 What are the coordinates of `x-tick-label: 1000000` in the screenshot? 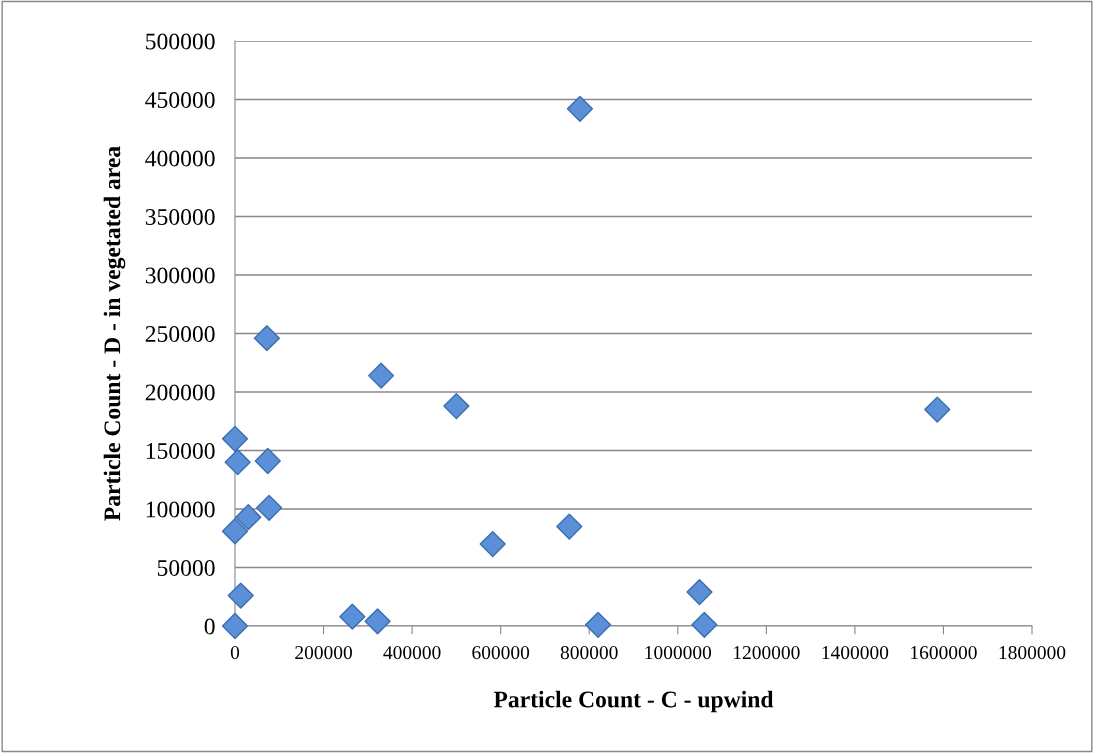 It's located at (678, 653).